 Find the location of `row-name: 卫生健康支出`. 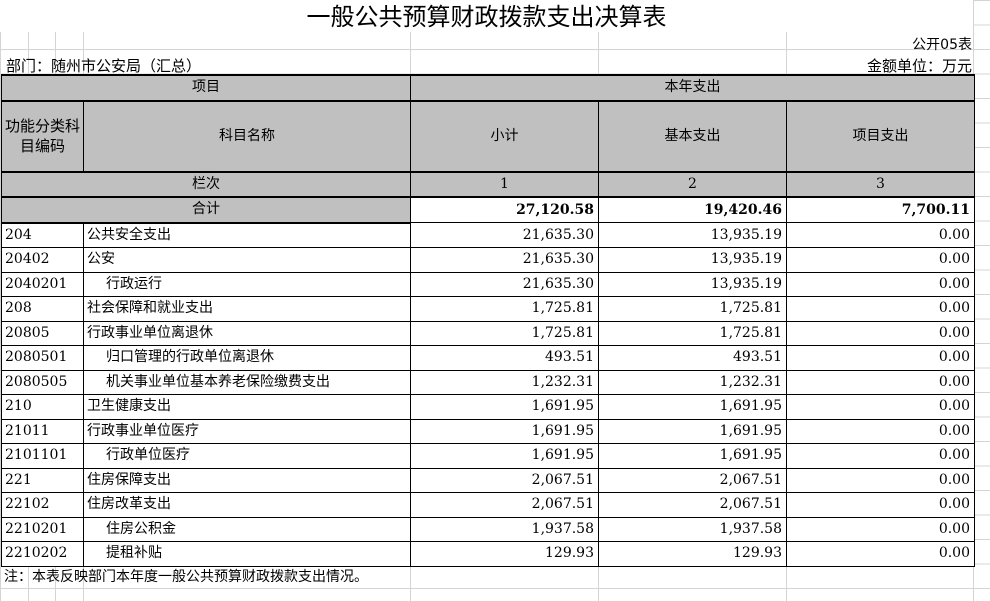

row-name: 卫生健康支出 is located at coordinates (247, 407).